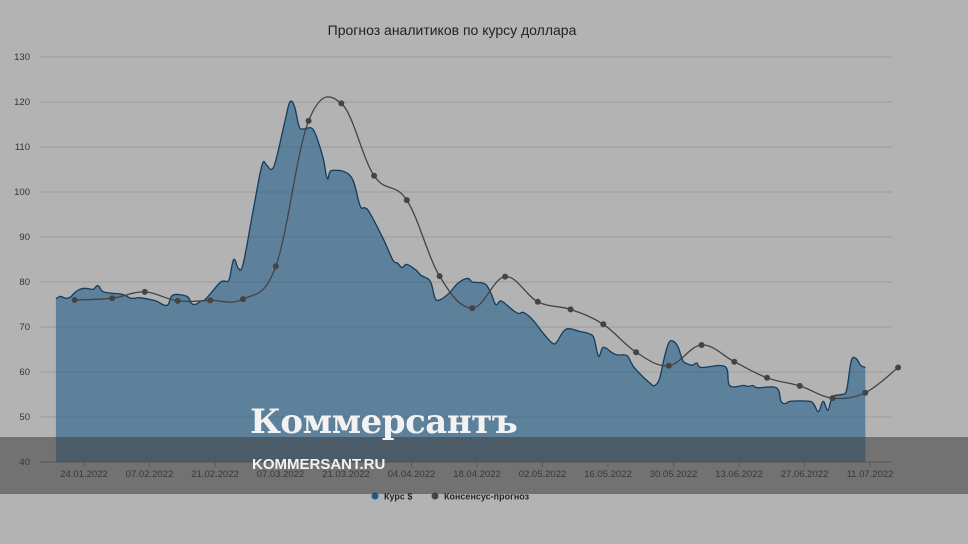  I want to click on y-tick-label: 80, so click(24, 282).